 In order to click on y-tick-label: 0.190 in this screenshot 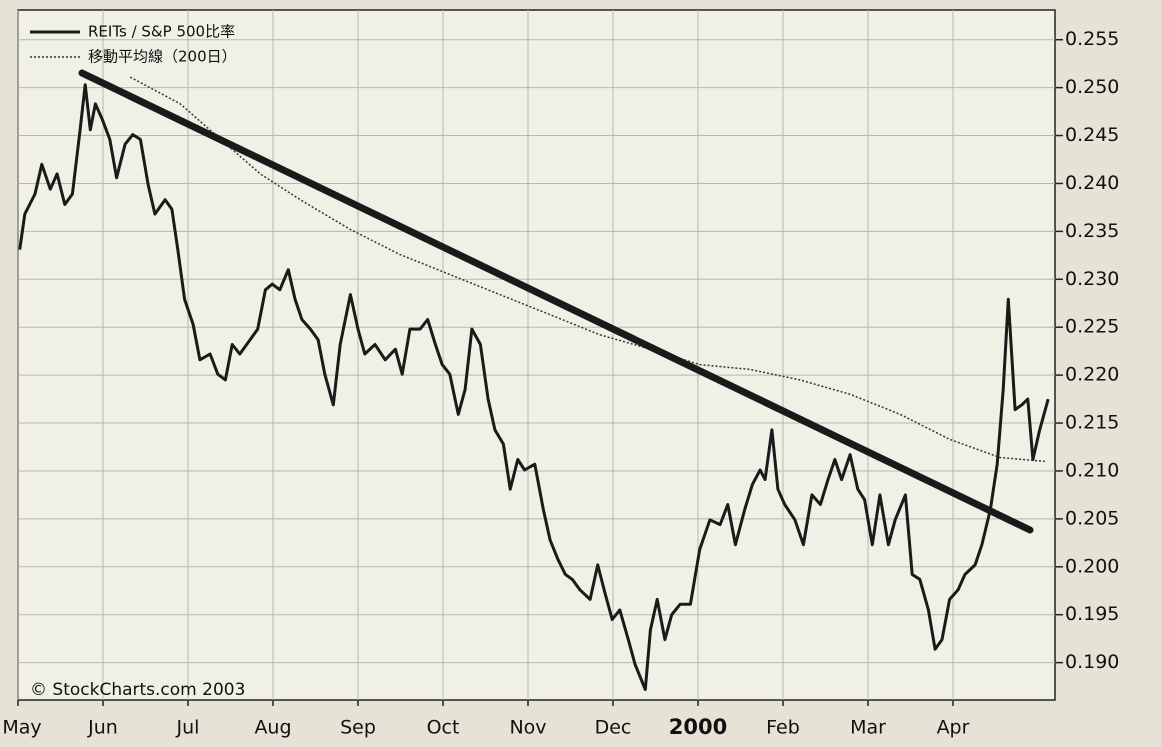, I will do `click(1092, 662)`.